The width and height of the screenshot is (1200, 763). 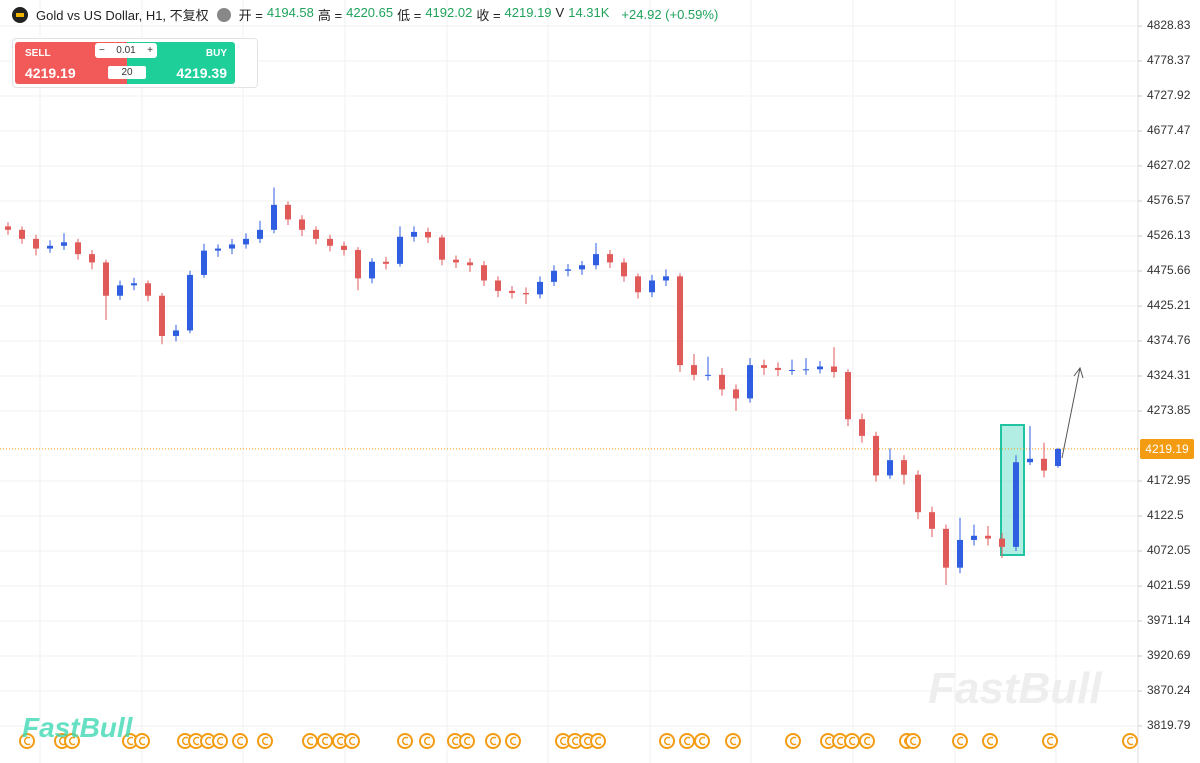 What do you see at coordinates (1169, 200) in the screenshot?
I see `y-tick-label: 4576.57` at bounding box center [1169, 200].